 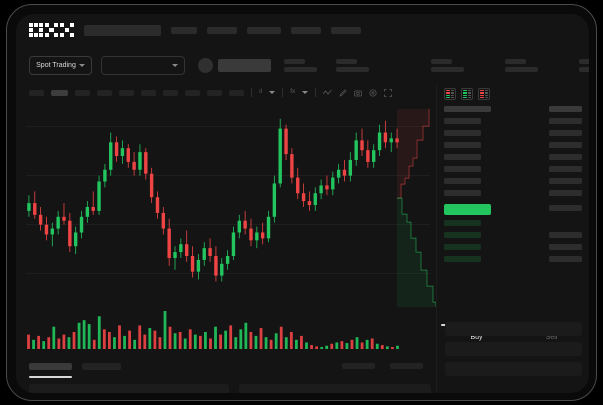 What do you see at coordinates (358, 93) in the screenshot?
I see `camera-icon` at bounding box center [358, 93].